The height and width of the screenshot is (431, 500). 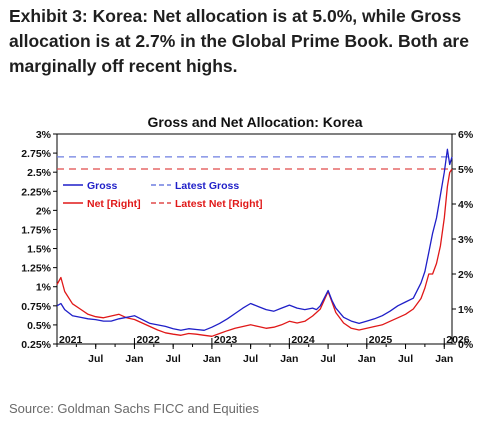 I want to click on y-left-tick-label: 0.5%, so click(x=39, y=326).